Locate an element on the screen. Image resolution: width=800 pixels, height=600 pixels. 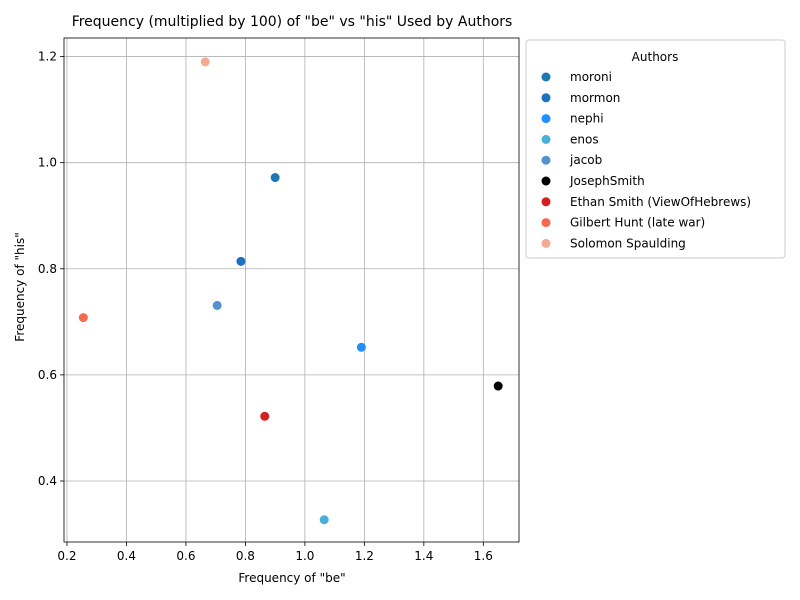
legend-item: Gilbert Hunt (late war) is located at coordinates (623, 223).